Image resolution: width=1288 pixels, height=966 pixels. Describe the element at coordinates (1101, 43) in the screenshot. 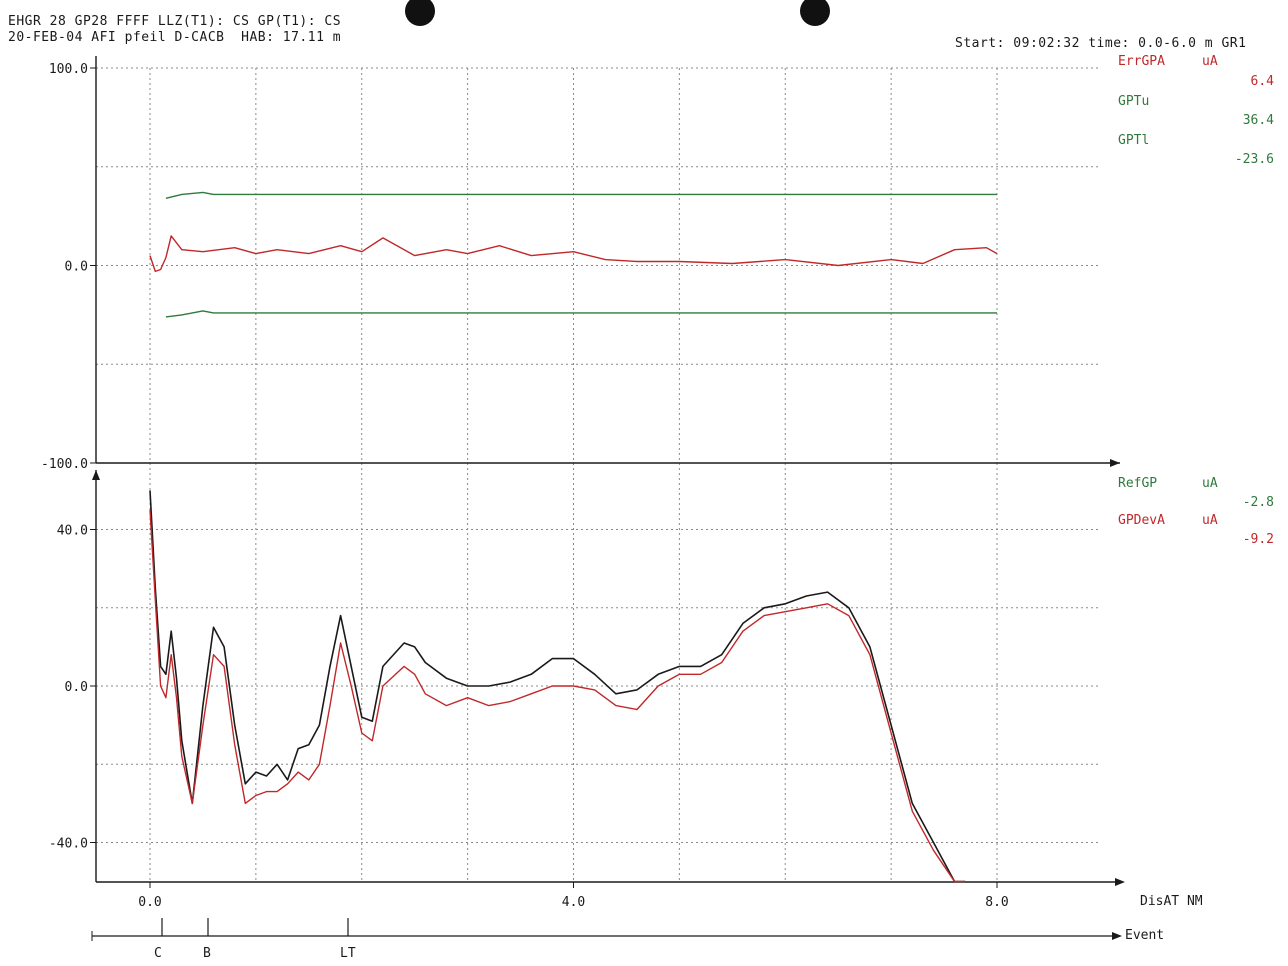

I see `header-start-time: Start: 09:02:32 time: 0.0-6.0 m GR1` at that location.